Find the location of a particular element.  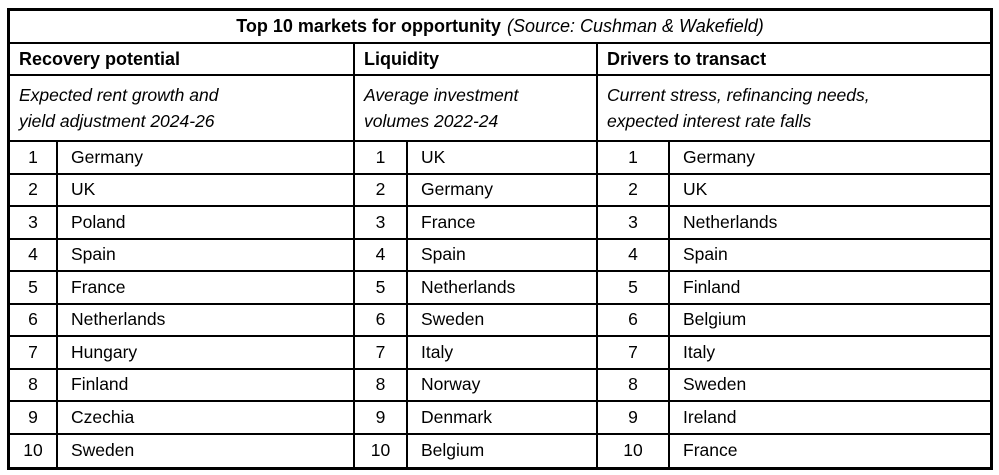

subtitle-line: Current stress, refinancing needs, is located at coordinates (738, 95).